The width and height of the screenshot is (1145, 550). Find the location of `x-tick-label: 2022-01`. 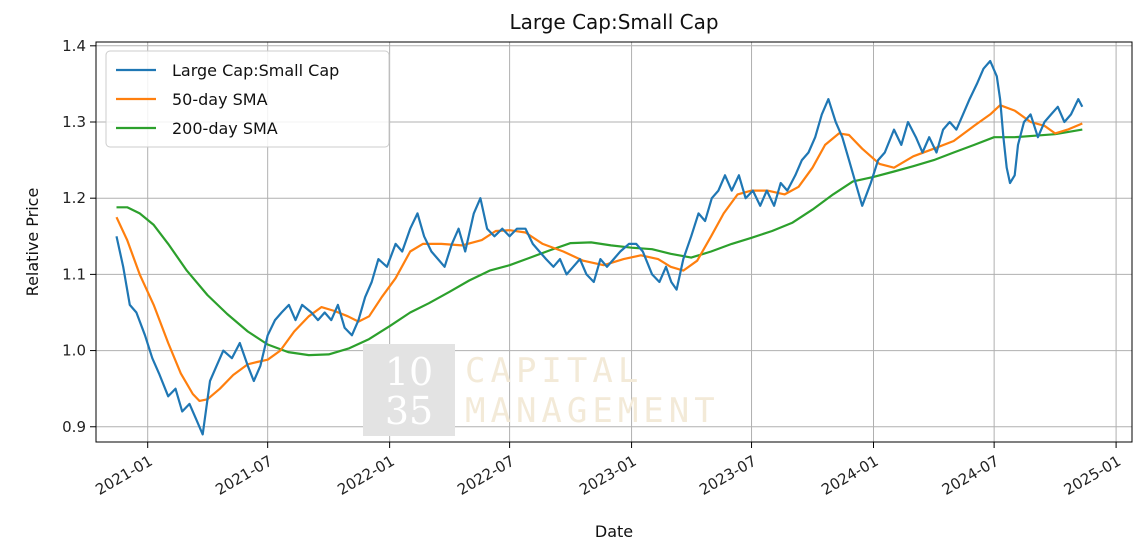

x-tick-label: 2022-01 is located at coordinates (365, 475).